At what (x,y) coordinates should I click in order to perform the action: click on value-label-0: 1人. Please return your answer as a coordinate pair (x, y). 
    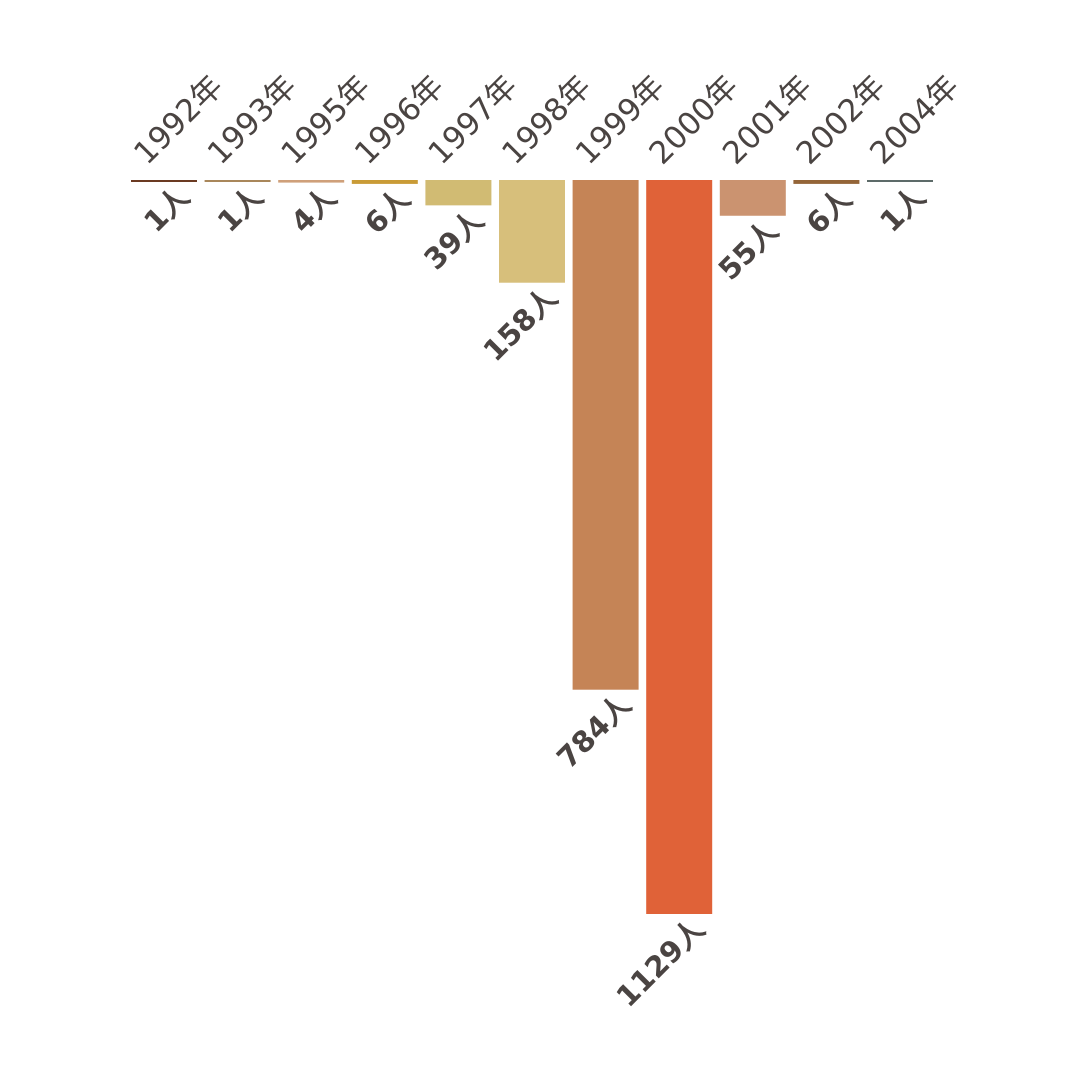
    Looking at the image, I should click on (166, 209).